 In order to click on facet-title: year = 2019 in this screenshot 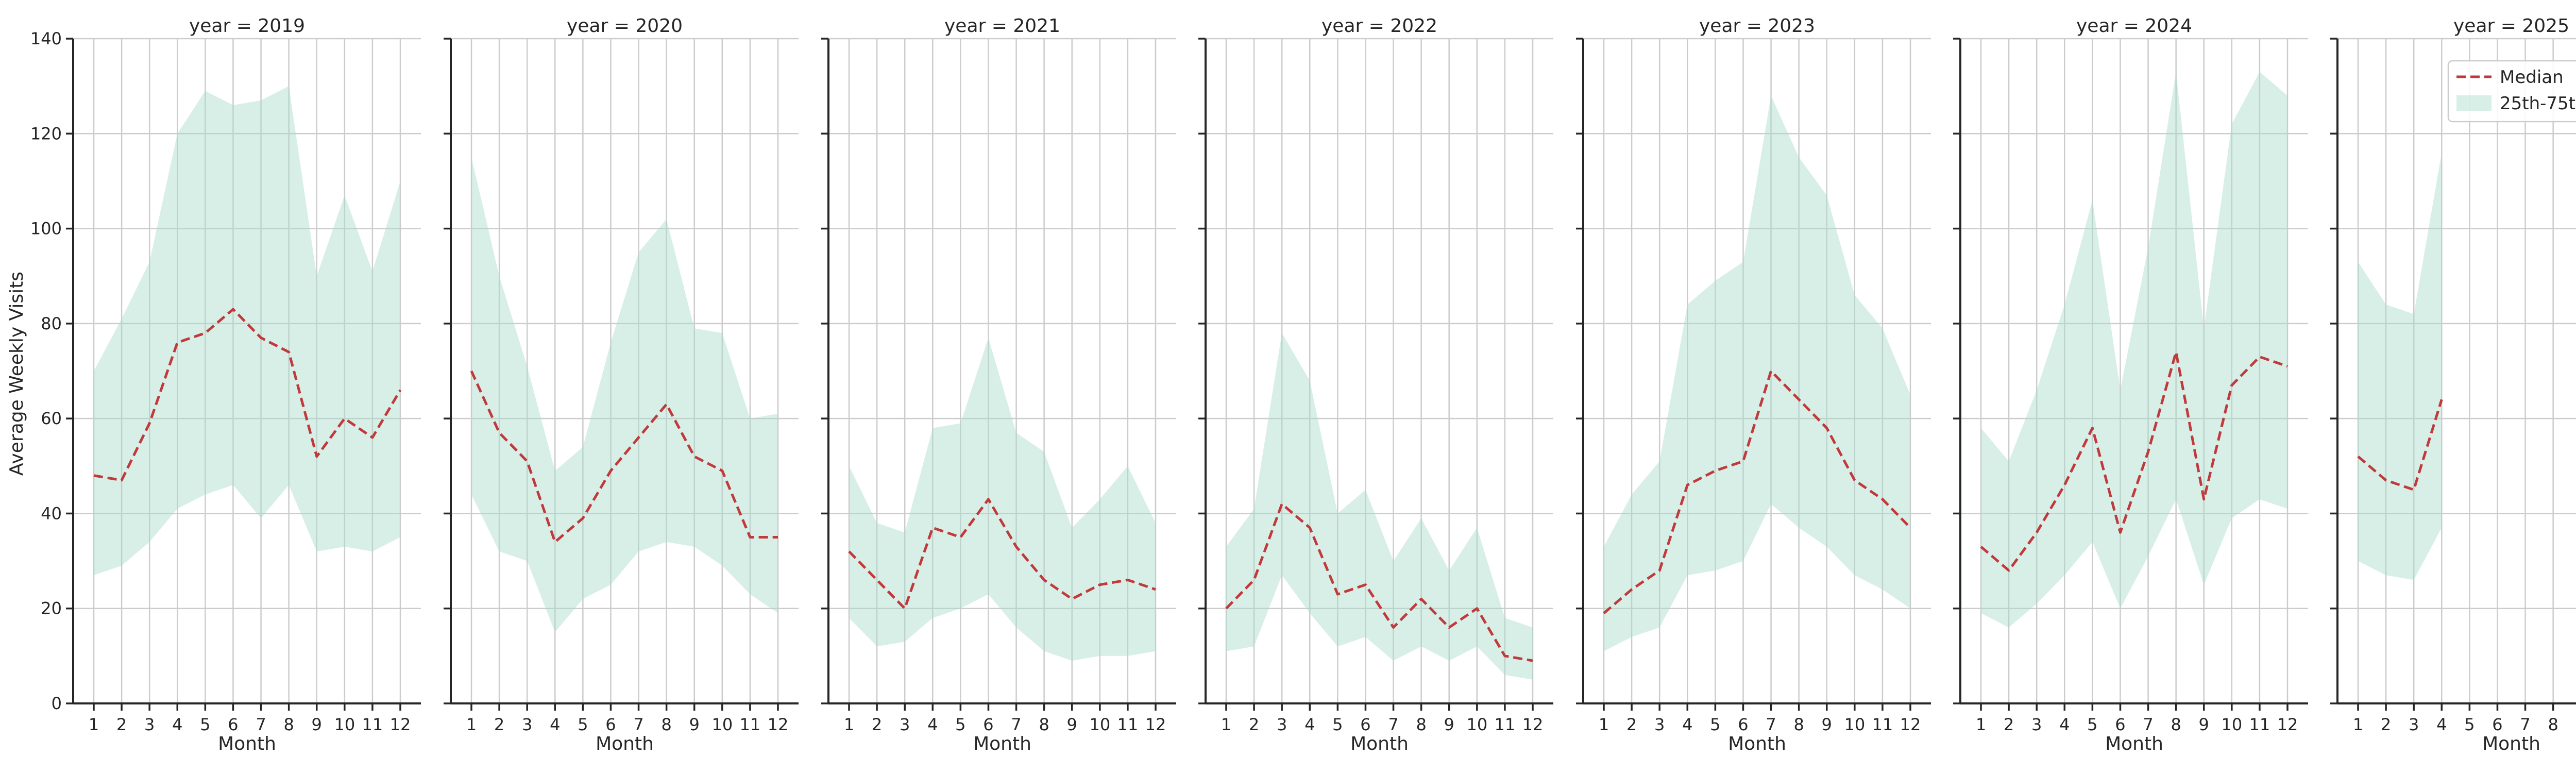, I will do `click(247, 26)`.